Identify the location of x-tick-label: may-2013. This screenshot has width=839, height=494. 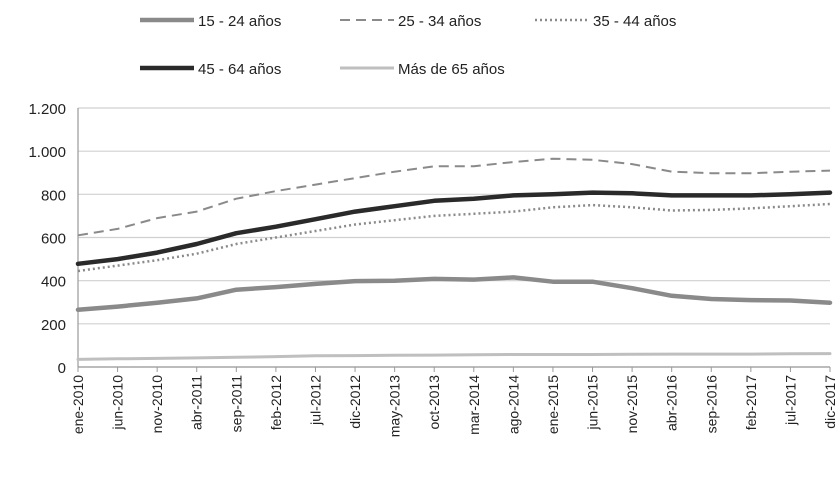
(395, 406).